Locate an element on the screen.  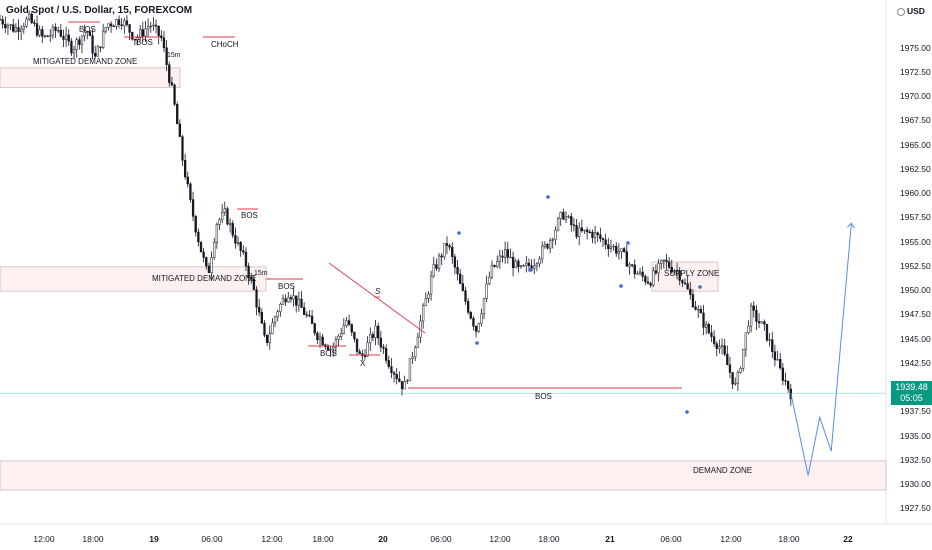
demand-zone is located at coordinates (443, 475).